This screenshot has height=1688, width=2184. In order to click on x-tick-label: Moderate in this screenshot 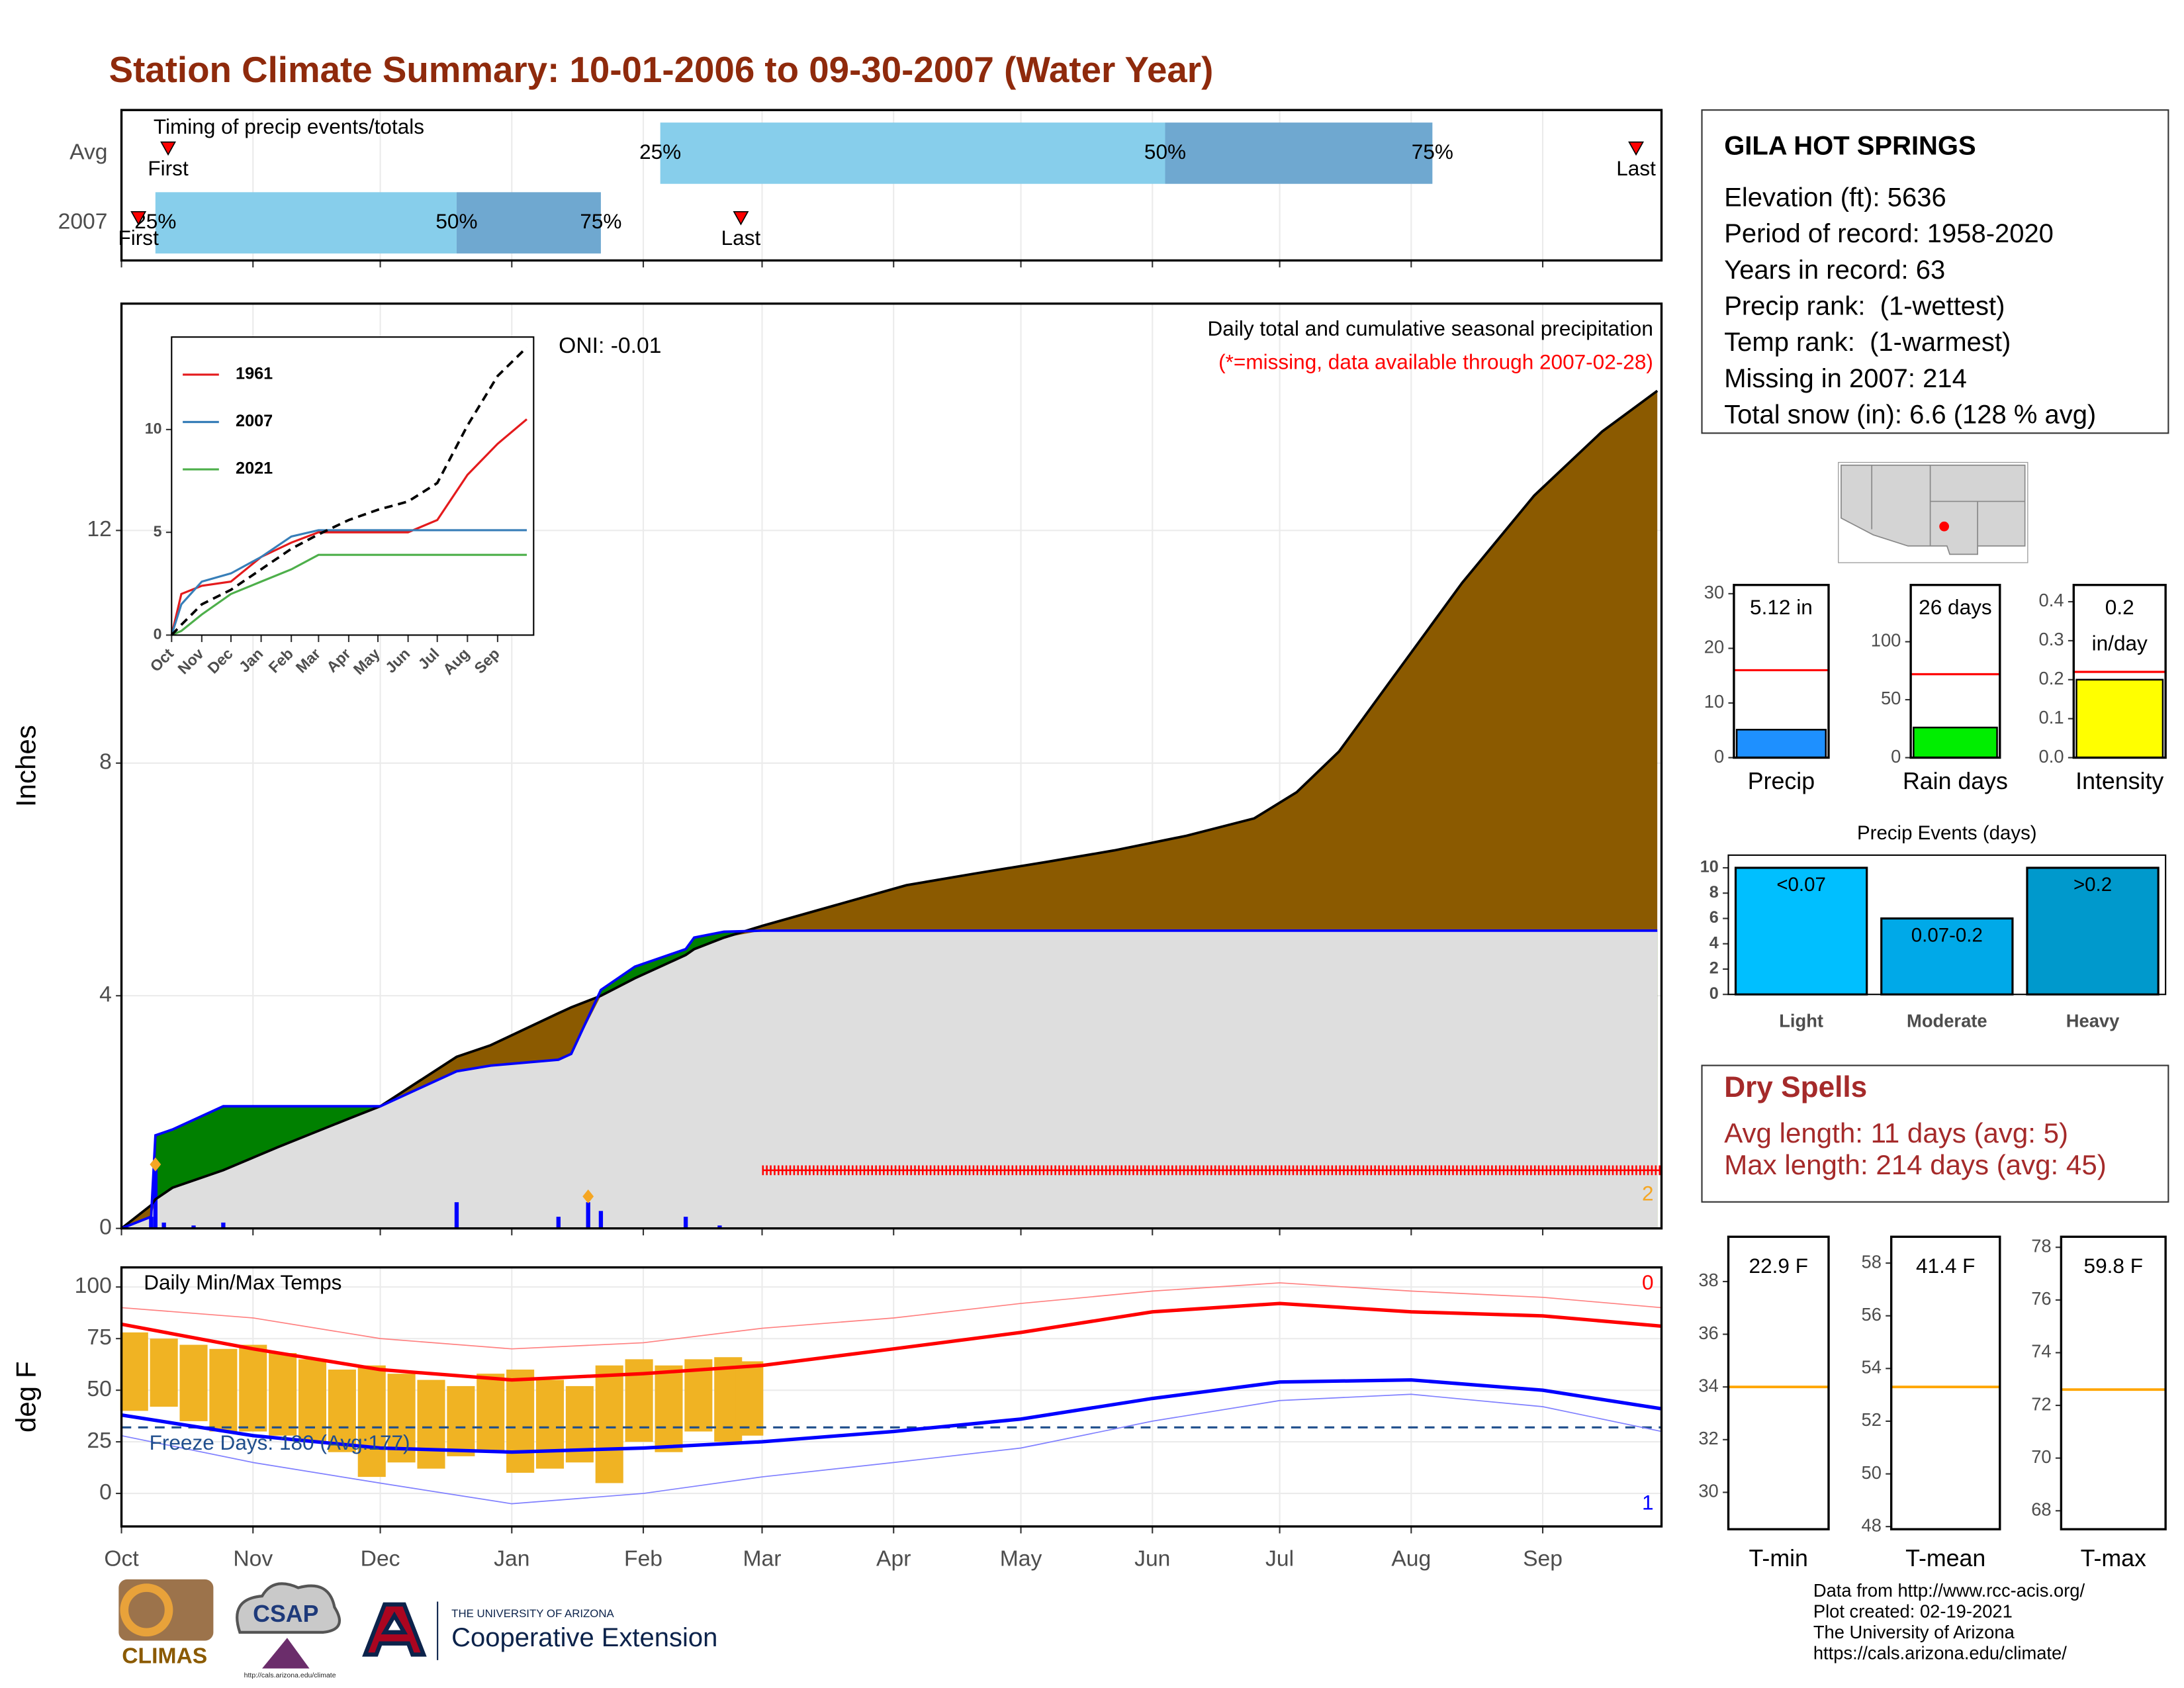, I will do `click(1947, 1021)`.